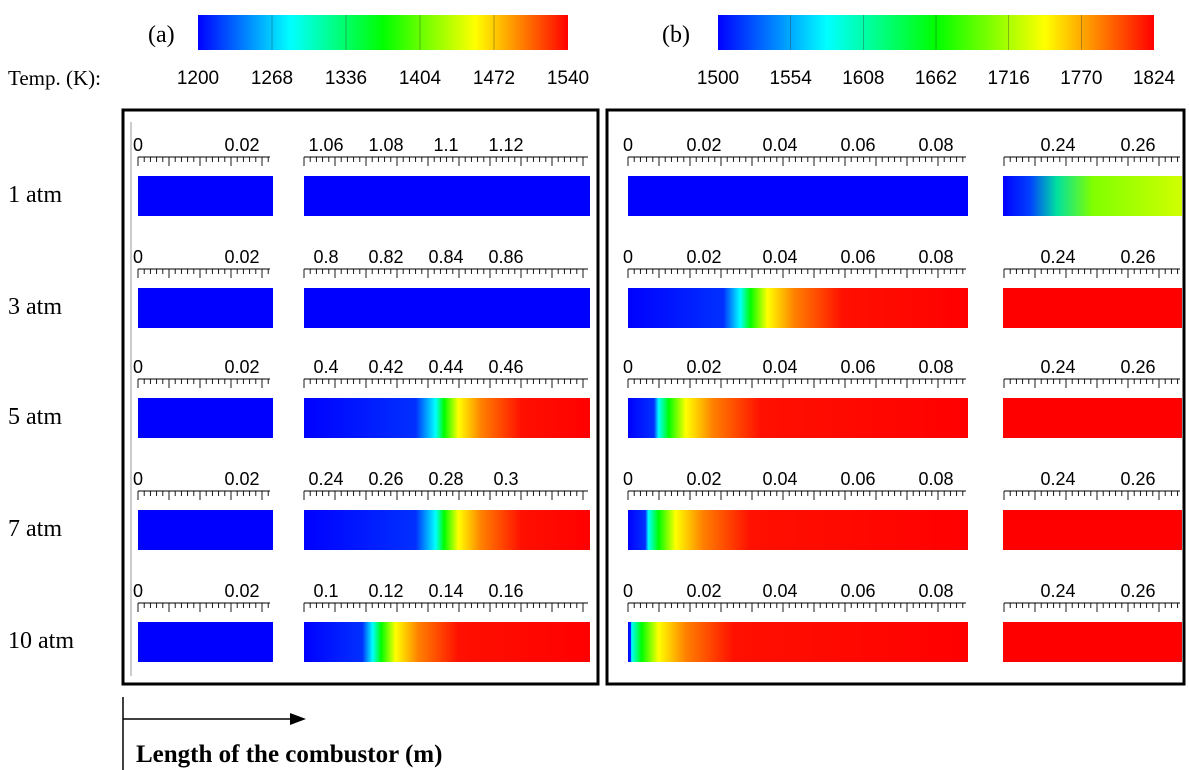 This screenshot has height=770, width=1189. I want to click on panel-a-ruler-right-label-1: 0.12, so click(385, 591).